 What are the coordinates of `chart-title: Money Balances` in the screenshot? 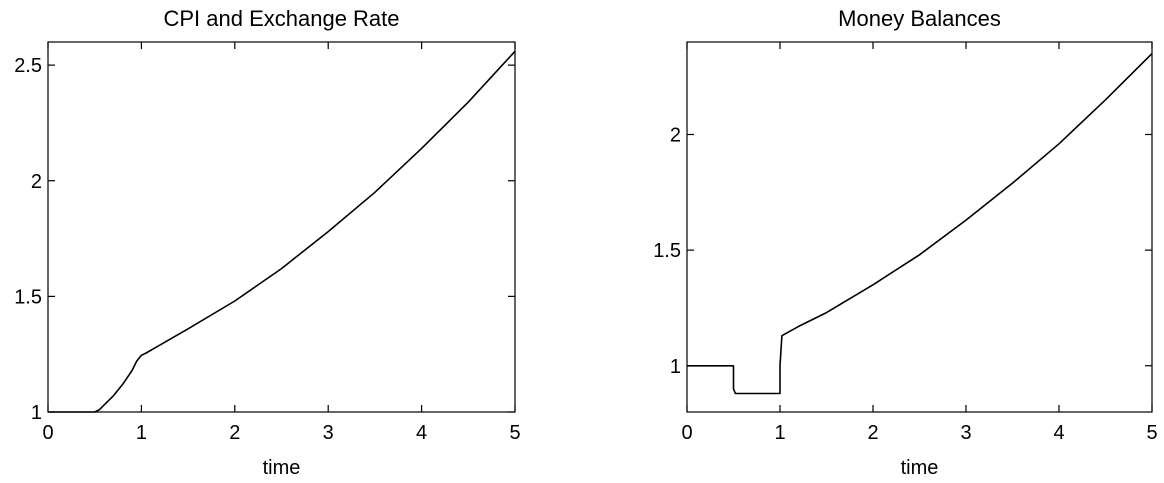 It's located at (919, 18).